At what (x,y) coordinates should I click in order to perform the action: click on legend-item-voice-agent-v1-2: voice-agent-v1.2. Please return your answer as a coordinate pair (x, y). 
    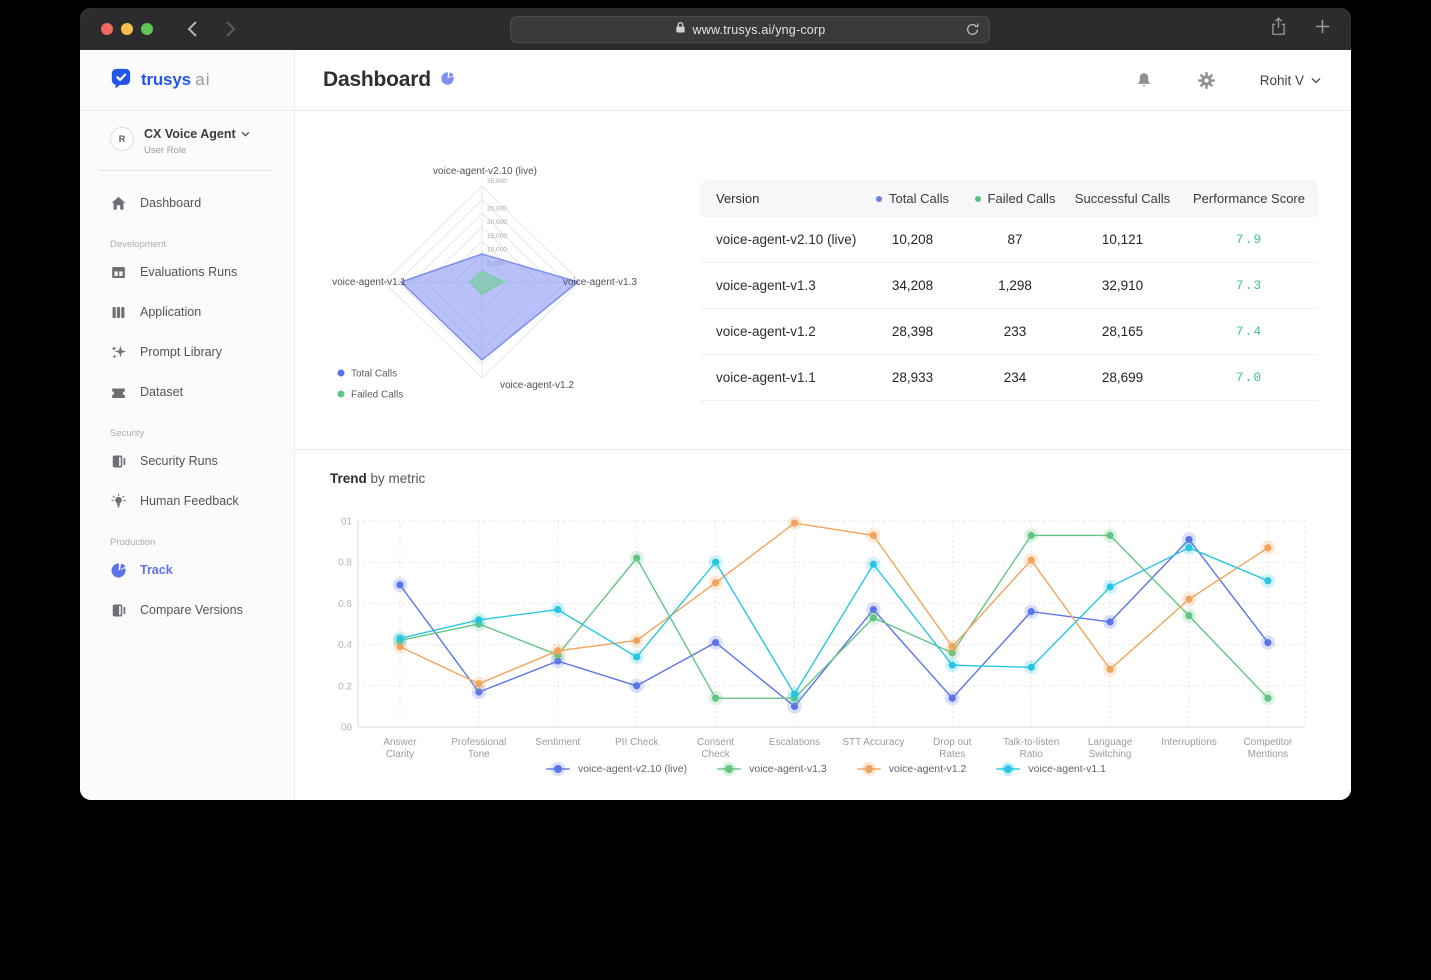
    Looking at the image, I should click on (911, 769).